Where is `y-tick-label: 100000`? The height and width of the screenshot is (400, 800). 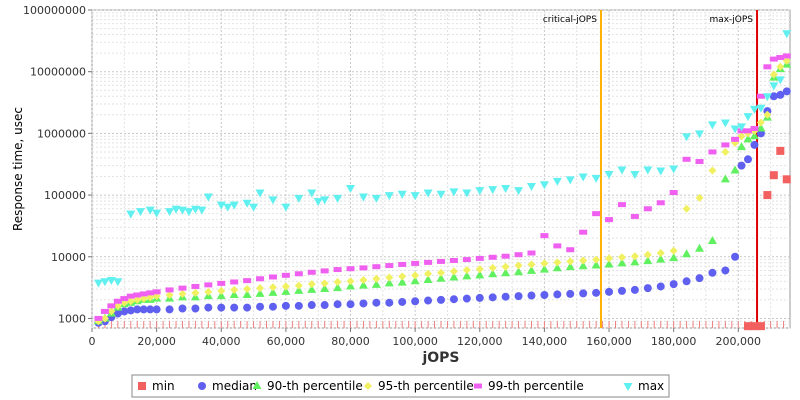 y-tick-label: 100000 is located at coordinates (65, 195).